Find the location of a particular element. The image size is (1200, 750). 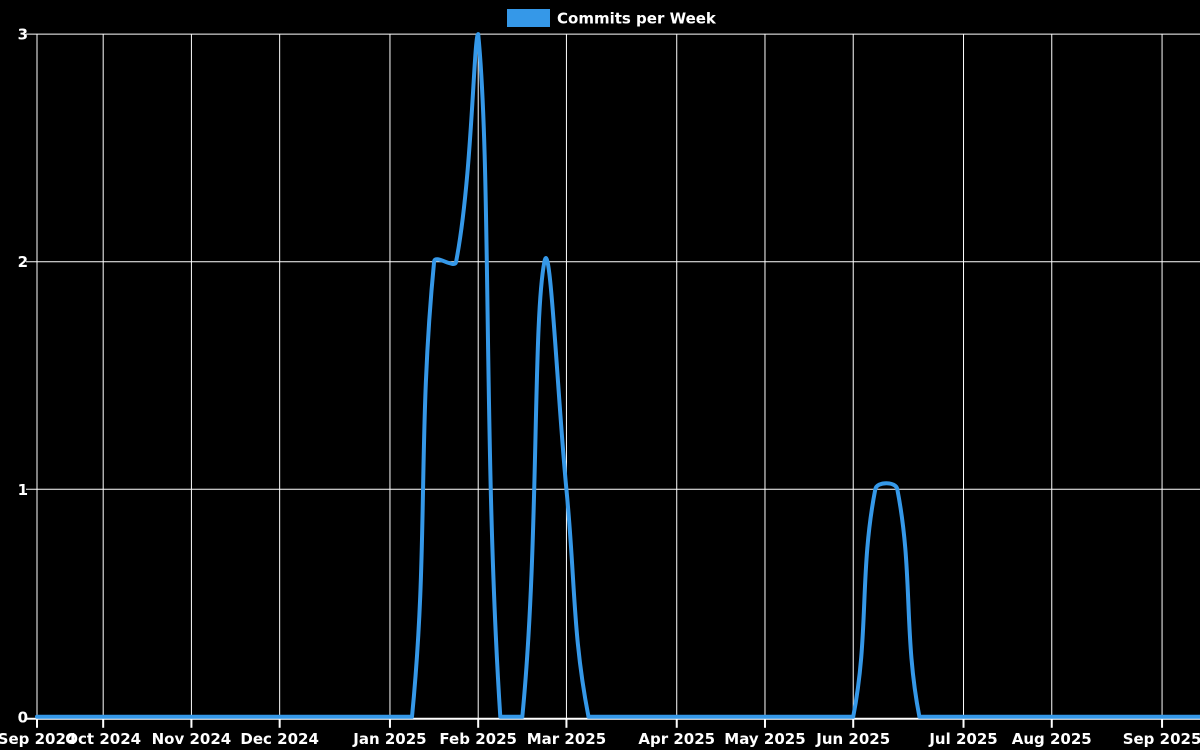

x-tick-label: Jun 2025 is located at coordinates (852, 739).